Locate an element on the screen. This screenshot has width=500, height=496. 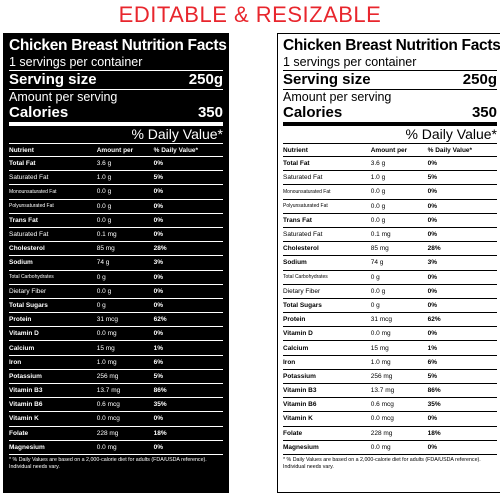
nutrient-name: Potassium is located at coordinates (53, 377).